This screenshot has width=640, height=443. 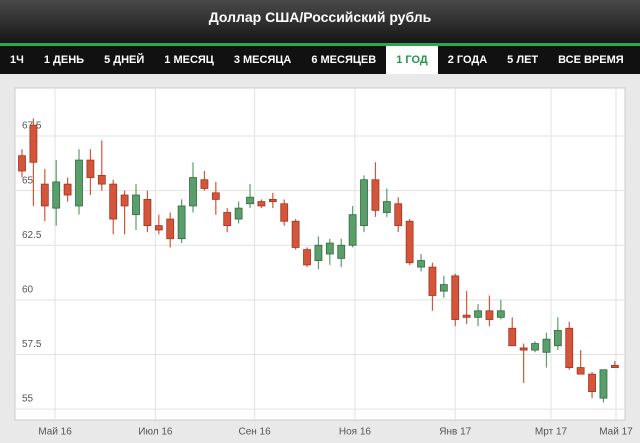 What do you see at coordinates (262, 60) in the screenshot?
I see `tab: 3 МЕСЯЦА` at bounding box center [262, 60].